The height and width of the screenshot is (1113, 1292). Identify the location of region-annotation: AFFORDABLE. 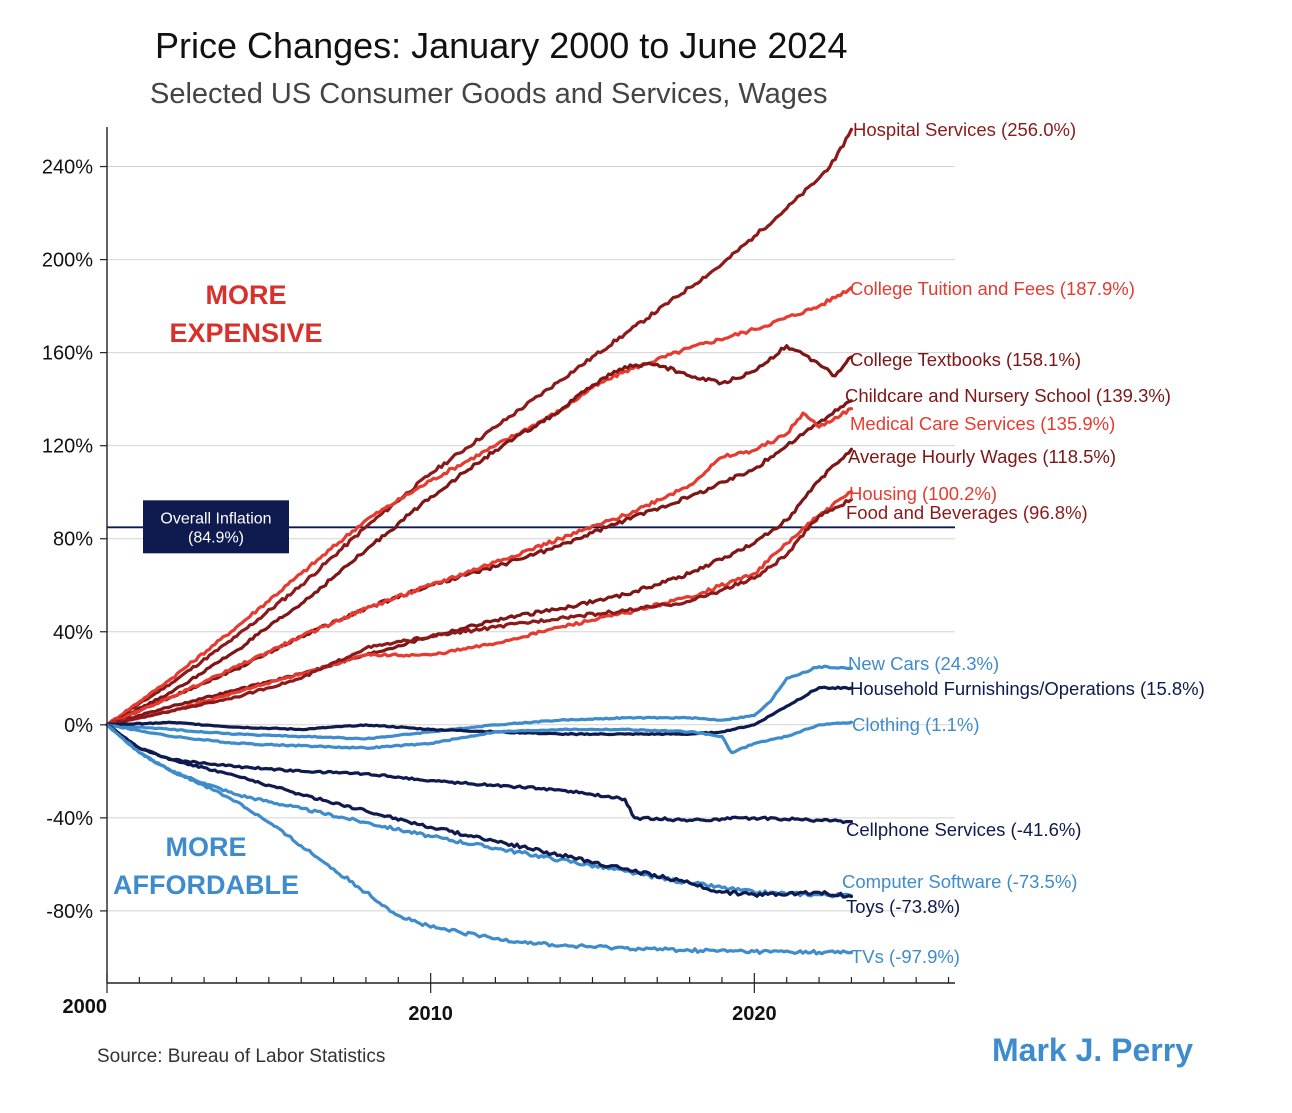
(206, 885).